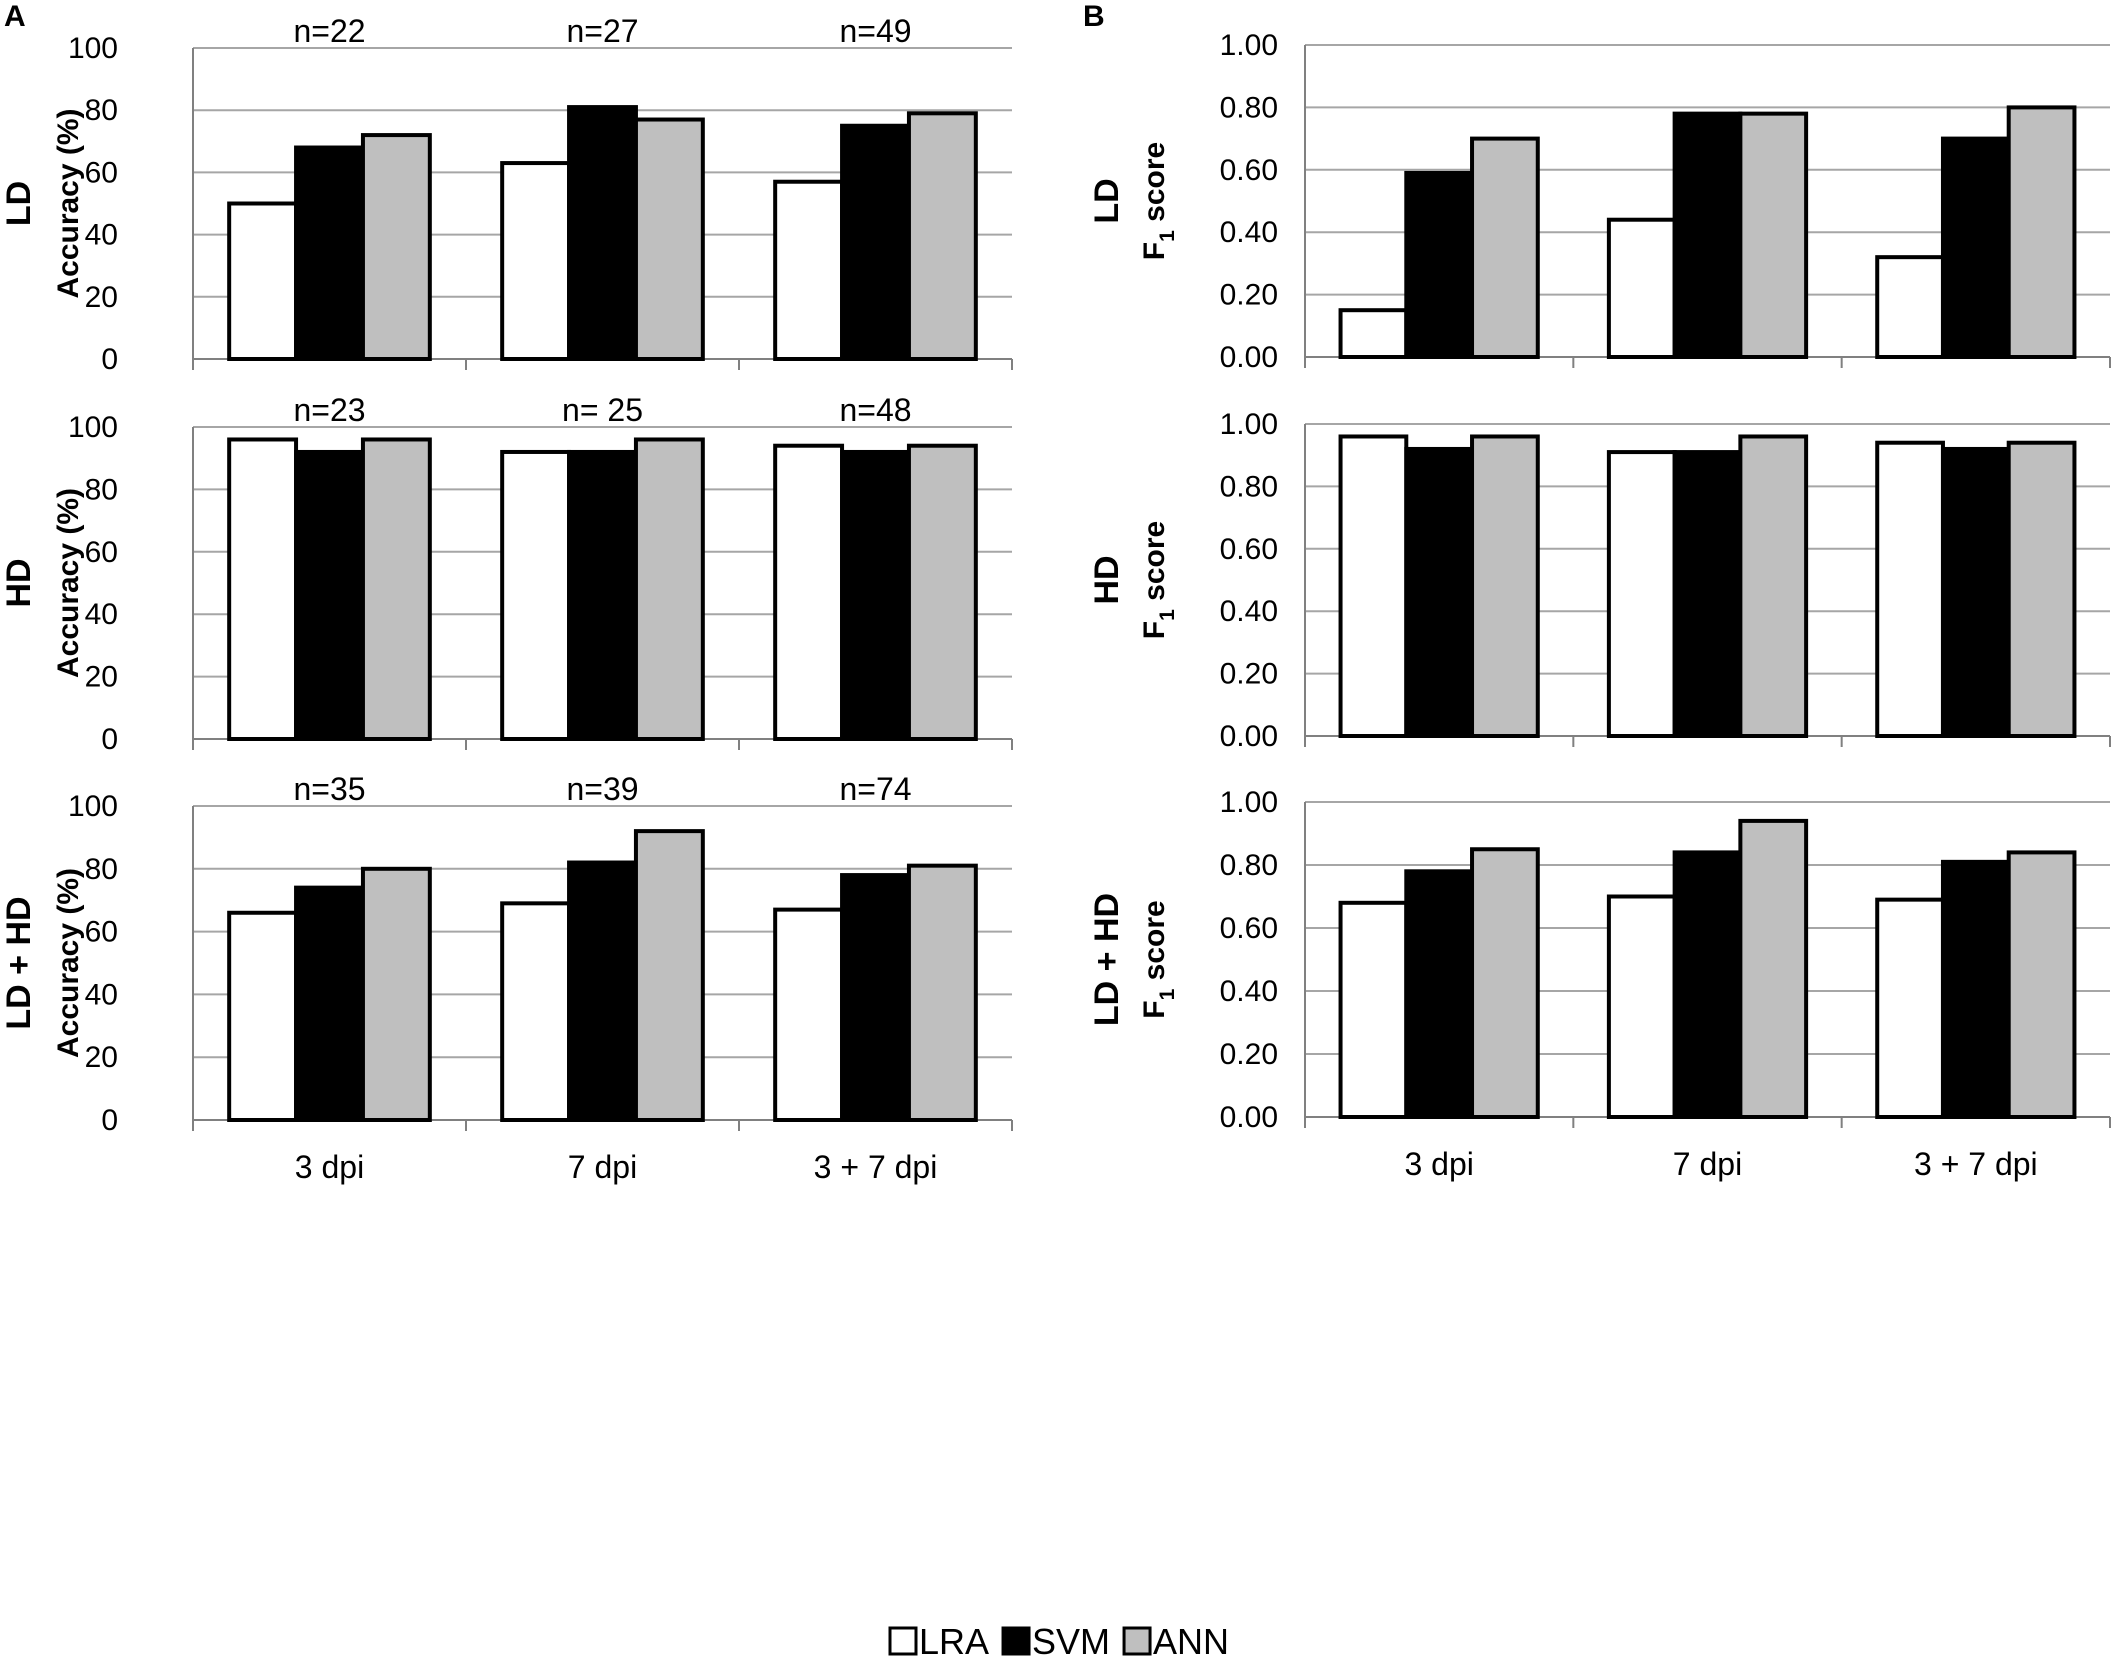 Image resolution: width=2114 pixels, height=1666 pixels. What do you see at coordinates (329, 410) in the screenshot?
I see `sample-size-label: n=23` at bounding box center [329, 410].